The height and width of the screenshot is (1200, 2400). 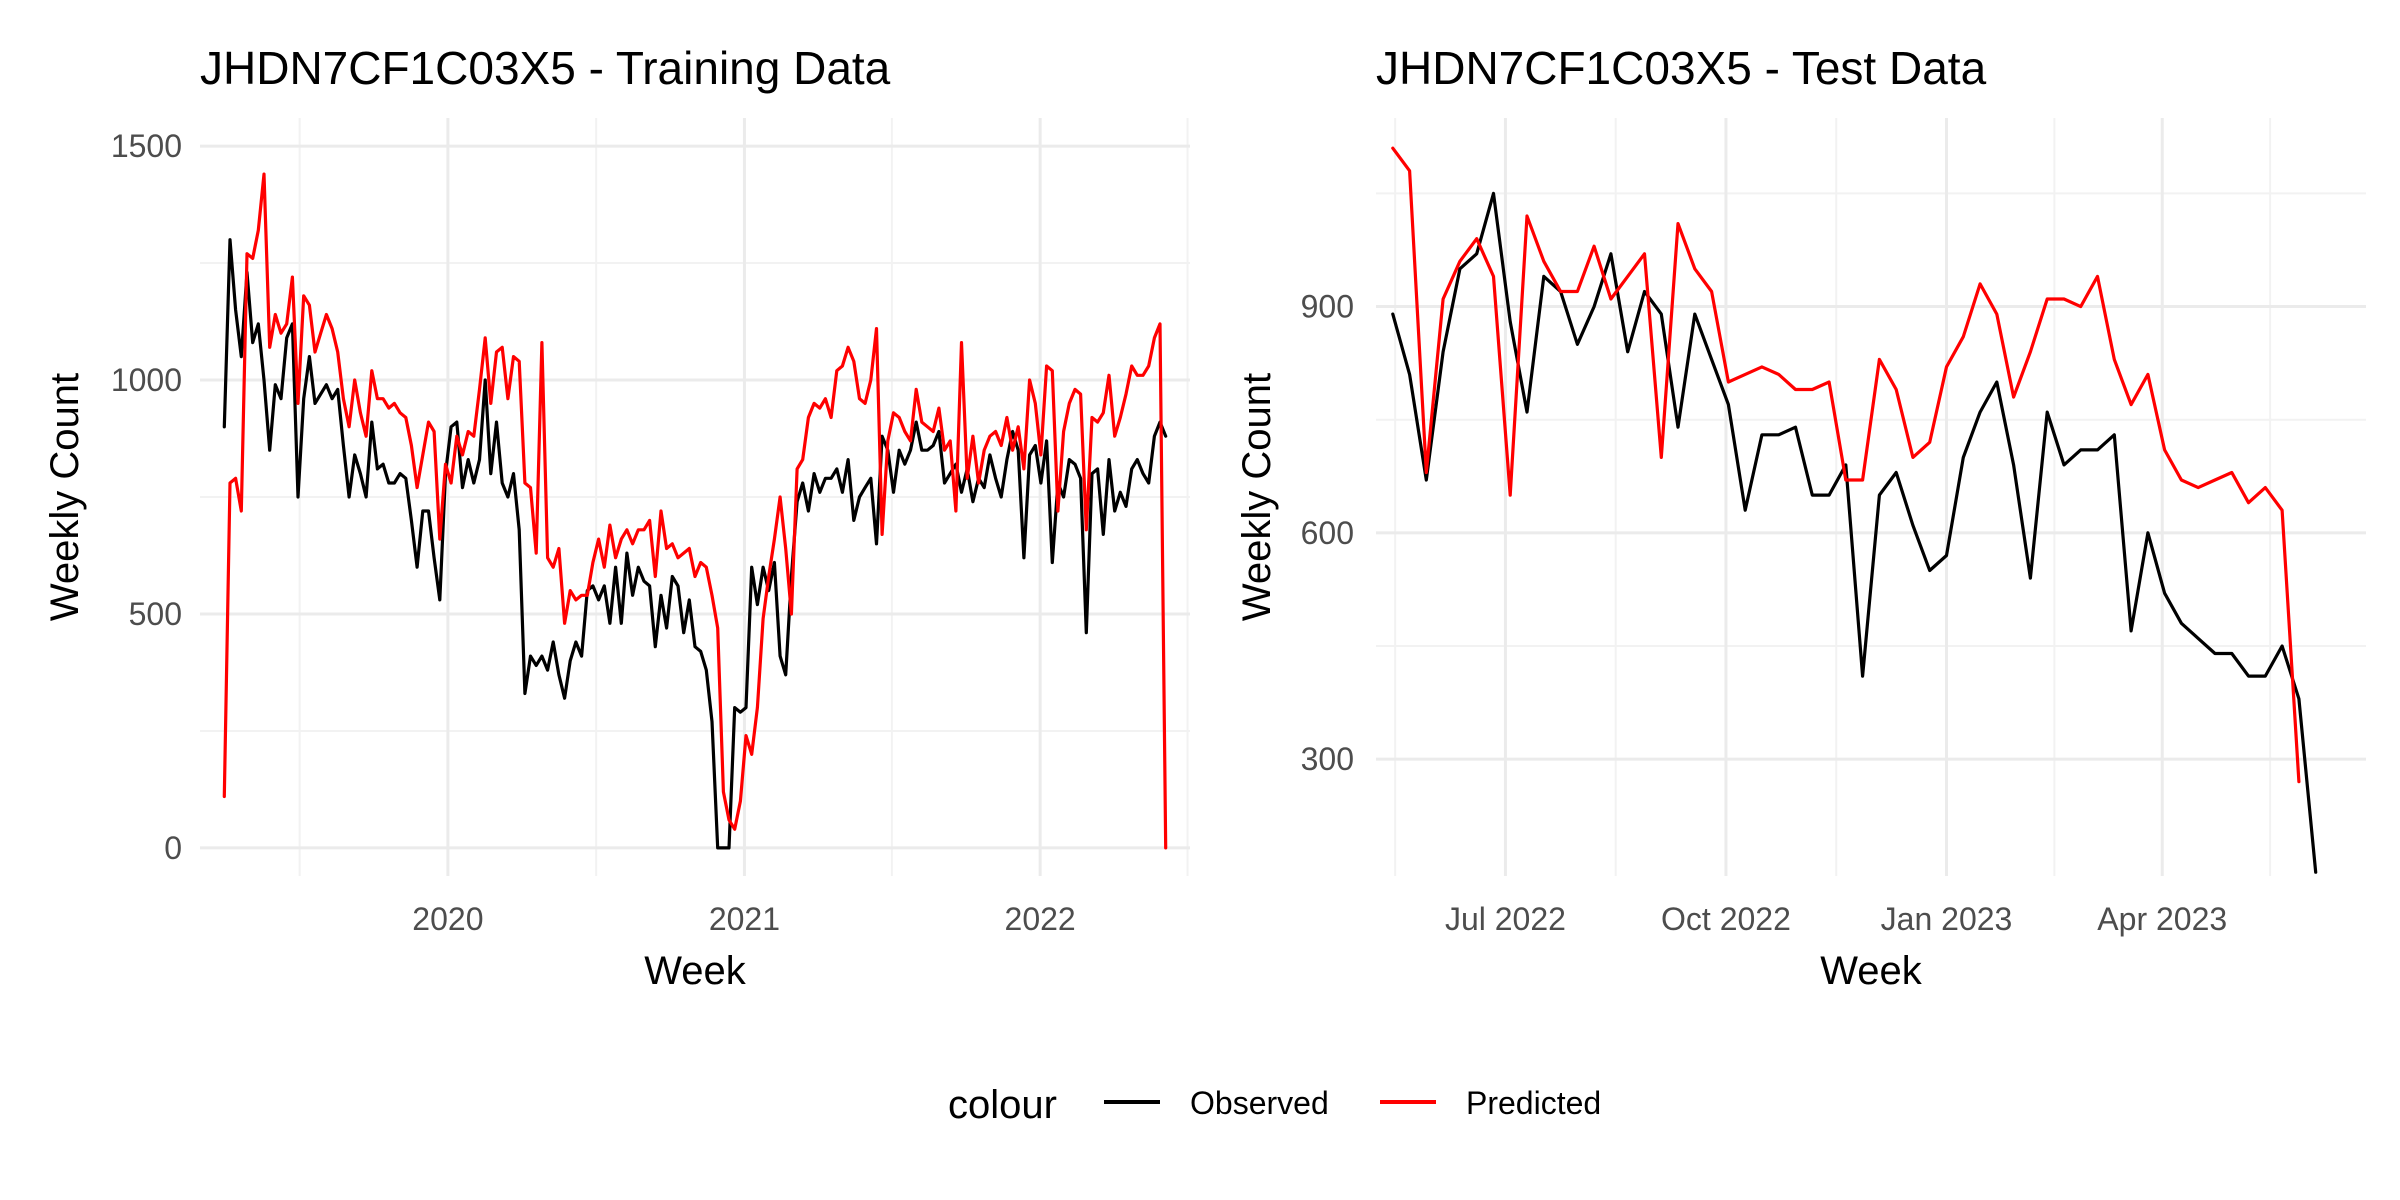 What do you see at coordinates (1259, 1103) in the screenshot?
I see `legend-label-observed: Observed` at bounding box center [1259, 1103].